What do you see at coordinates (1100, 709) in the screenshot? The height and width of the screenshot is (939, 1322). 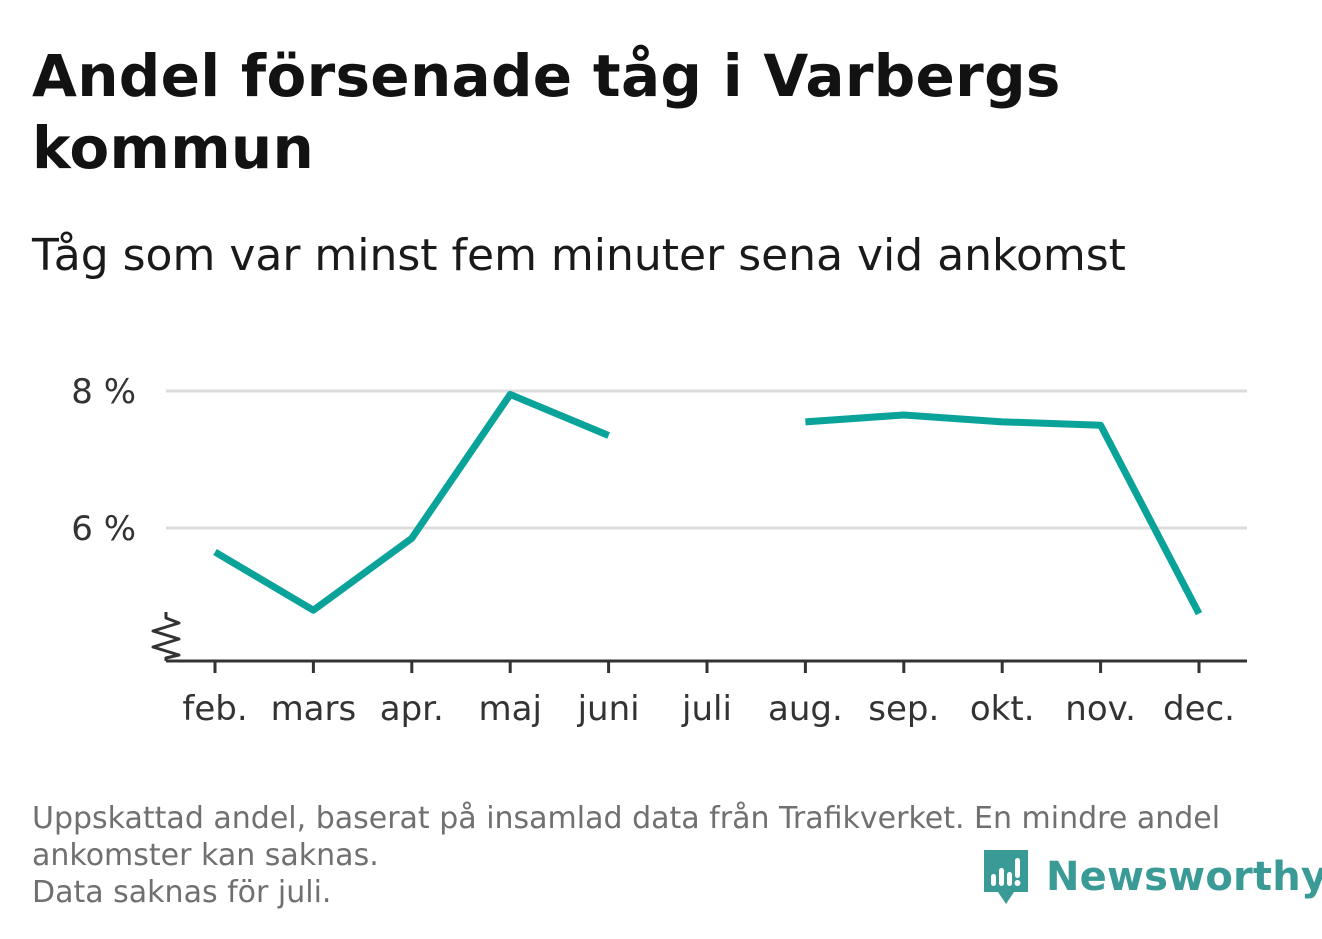 I see `x-tick-label: nov.` at bounding box center [1100, 709].